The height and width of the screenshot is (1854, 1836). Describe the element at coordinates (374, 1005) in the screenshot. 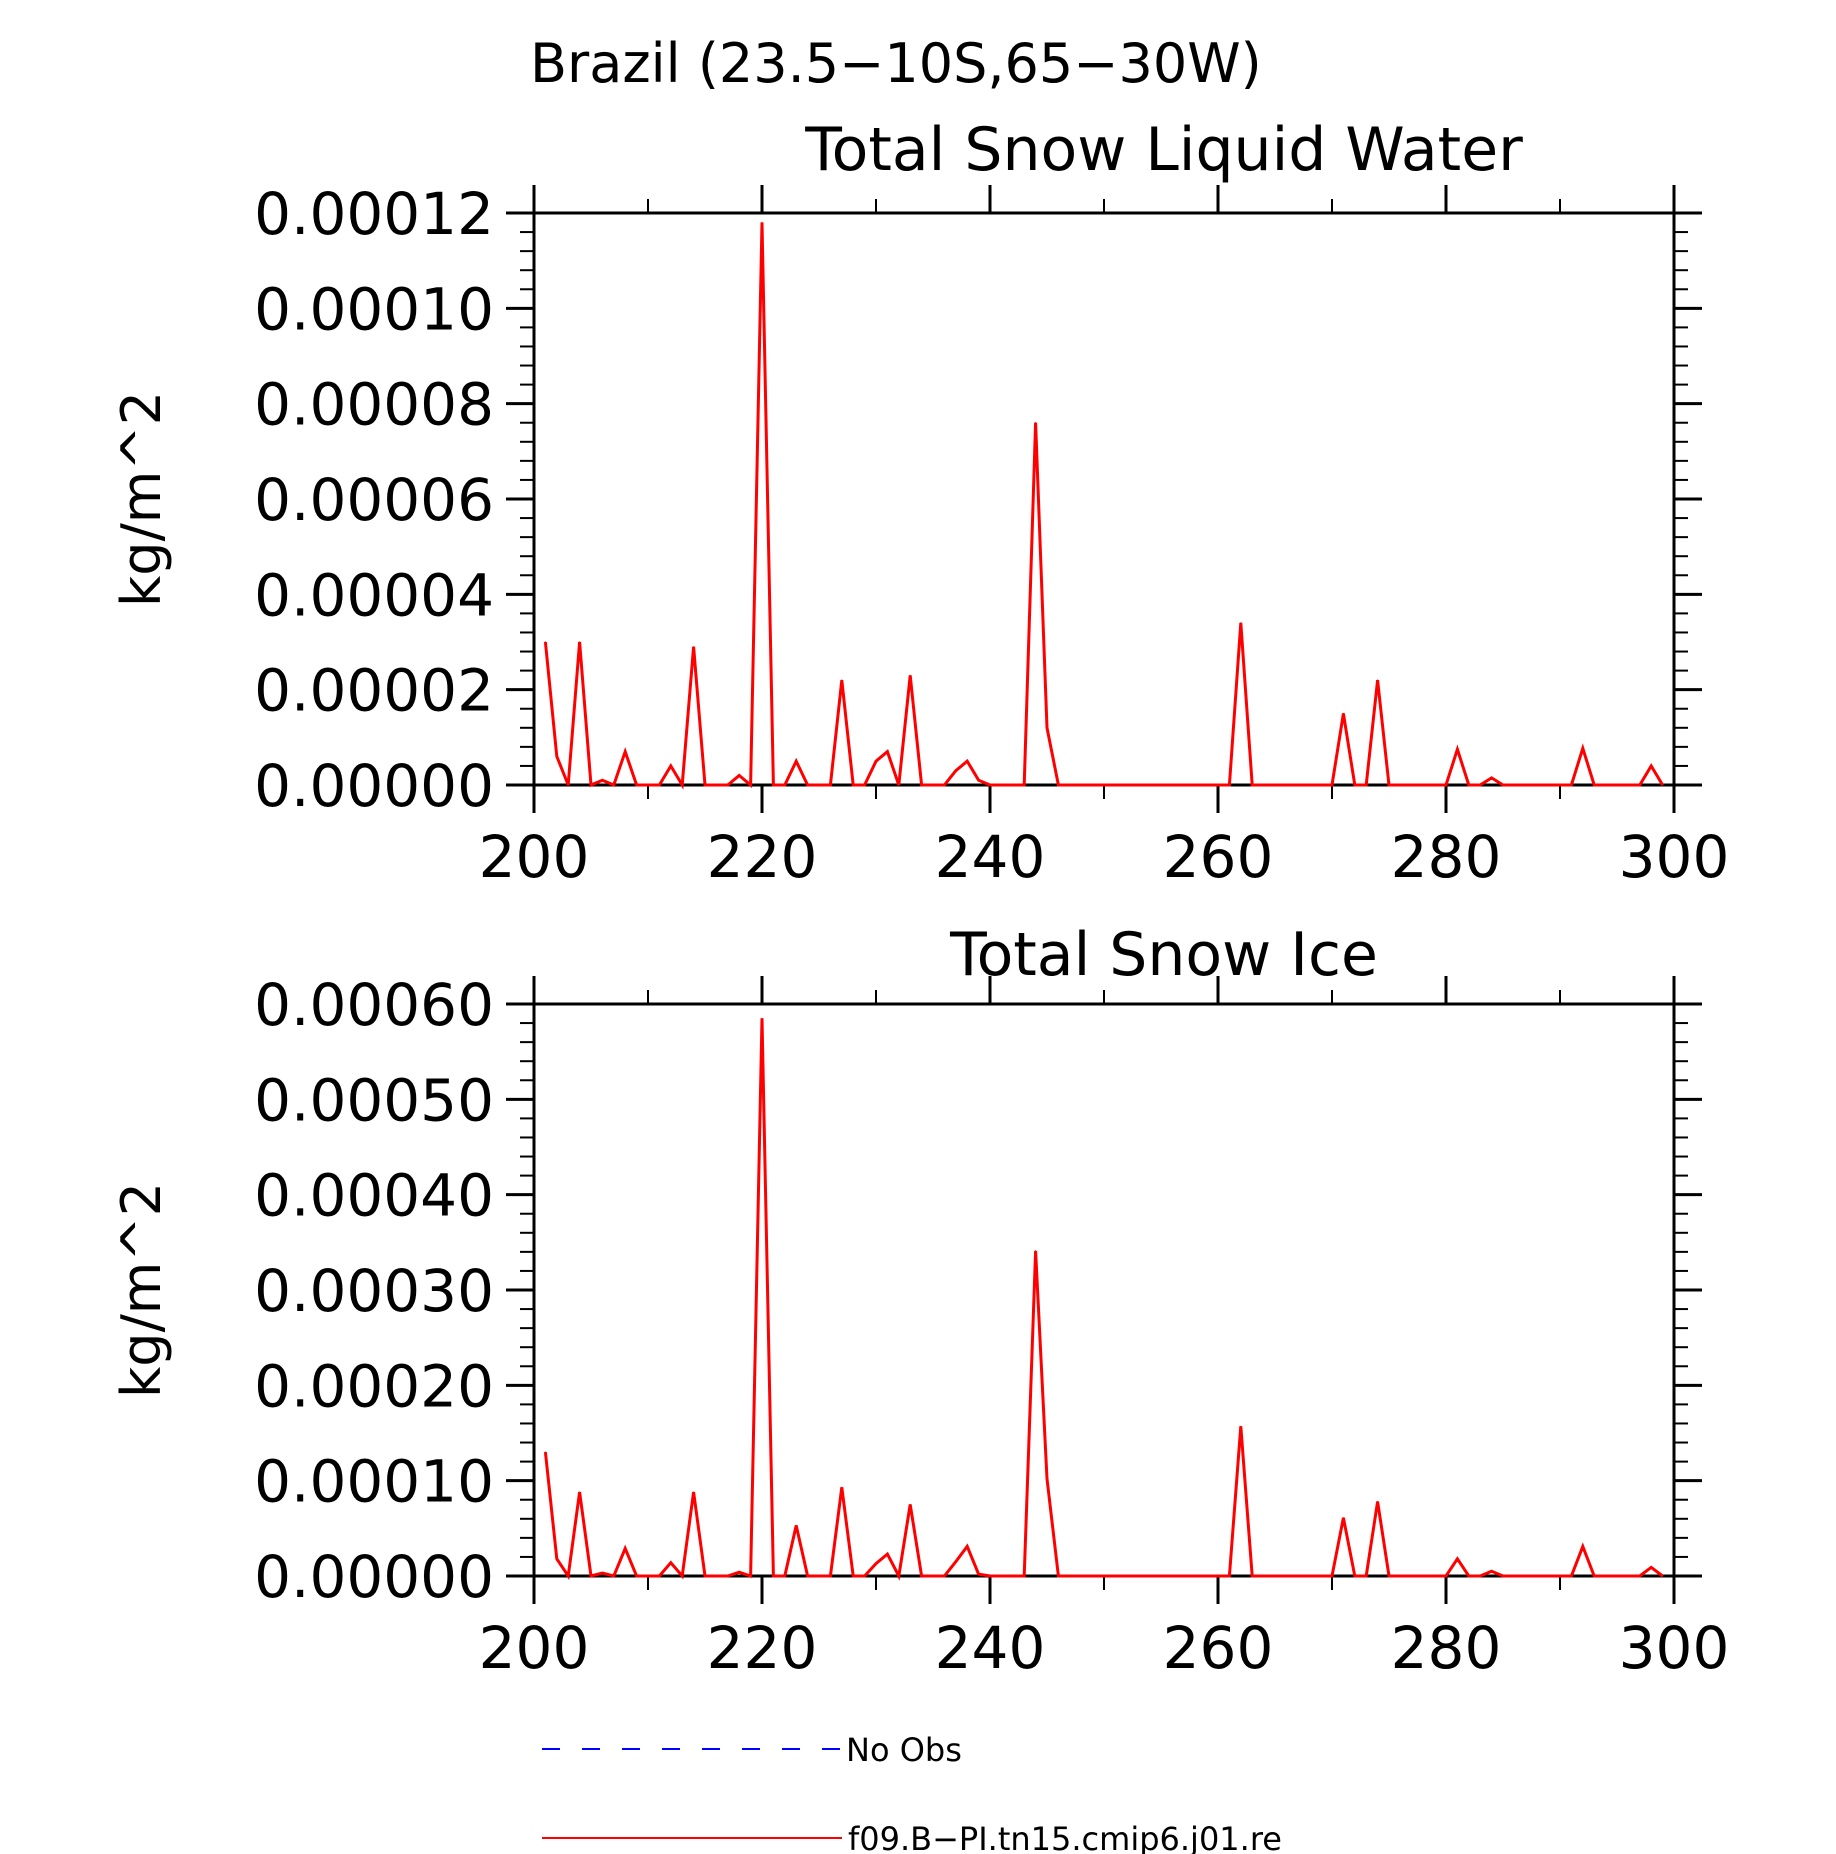

I see `y-tick-label: 0.00060` at that location.